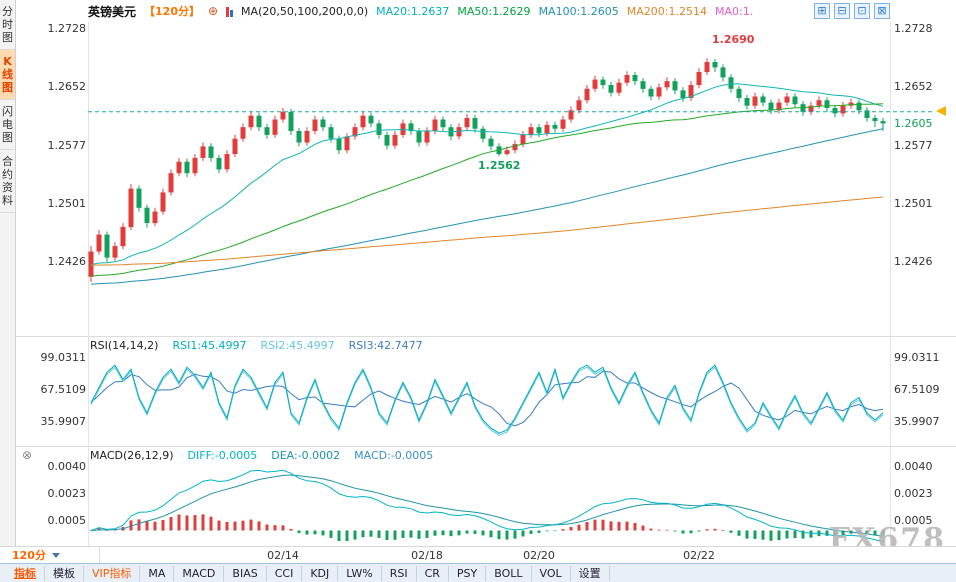 This screenshot has height=582, width=956. What do you see at coordinates (413, 11) in the screenshot?
I see `ma20-value: MA20:1.2637` at bounding box center [413, 11].